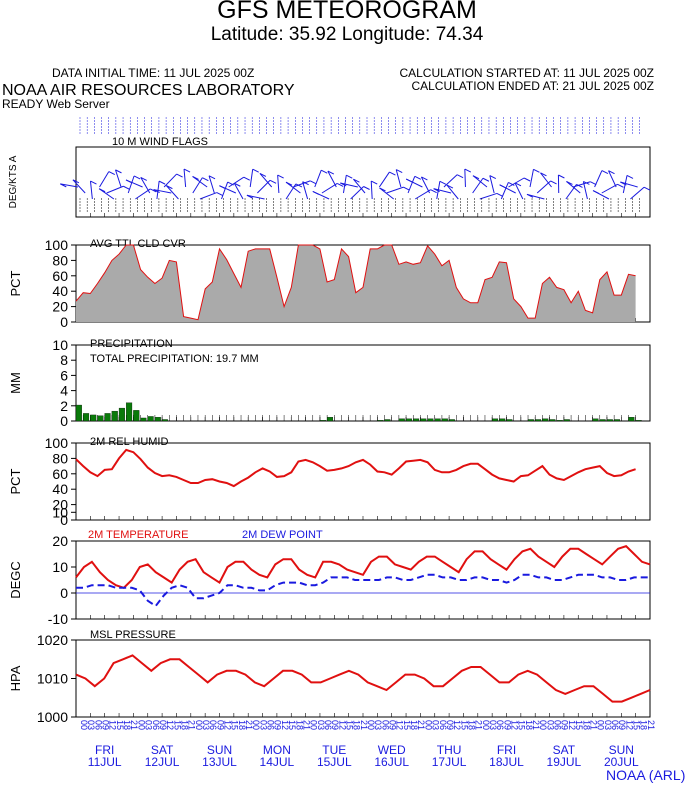 The image size is (694, 788). Describe the element at coordinates (277, 762) in the screenshot. I see `date-label: 14JUL` at that location.